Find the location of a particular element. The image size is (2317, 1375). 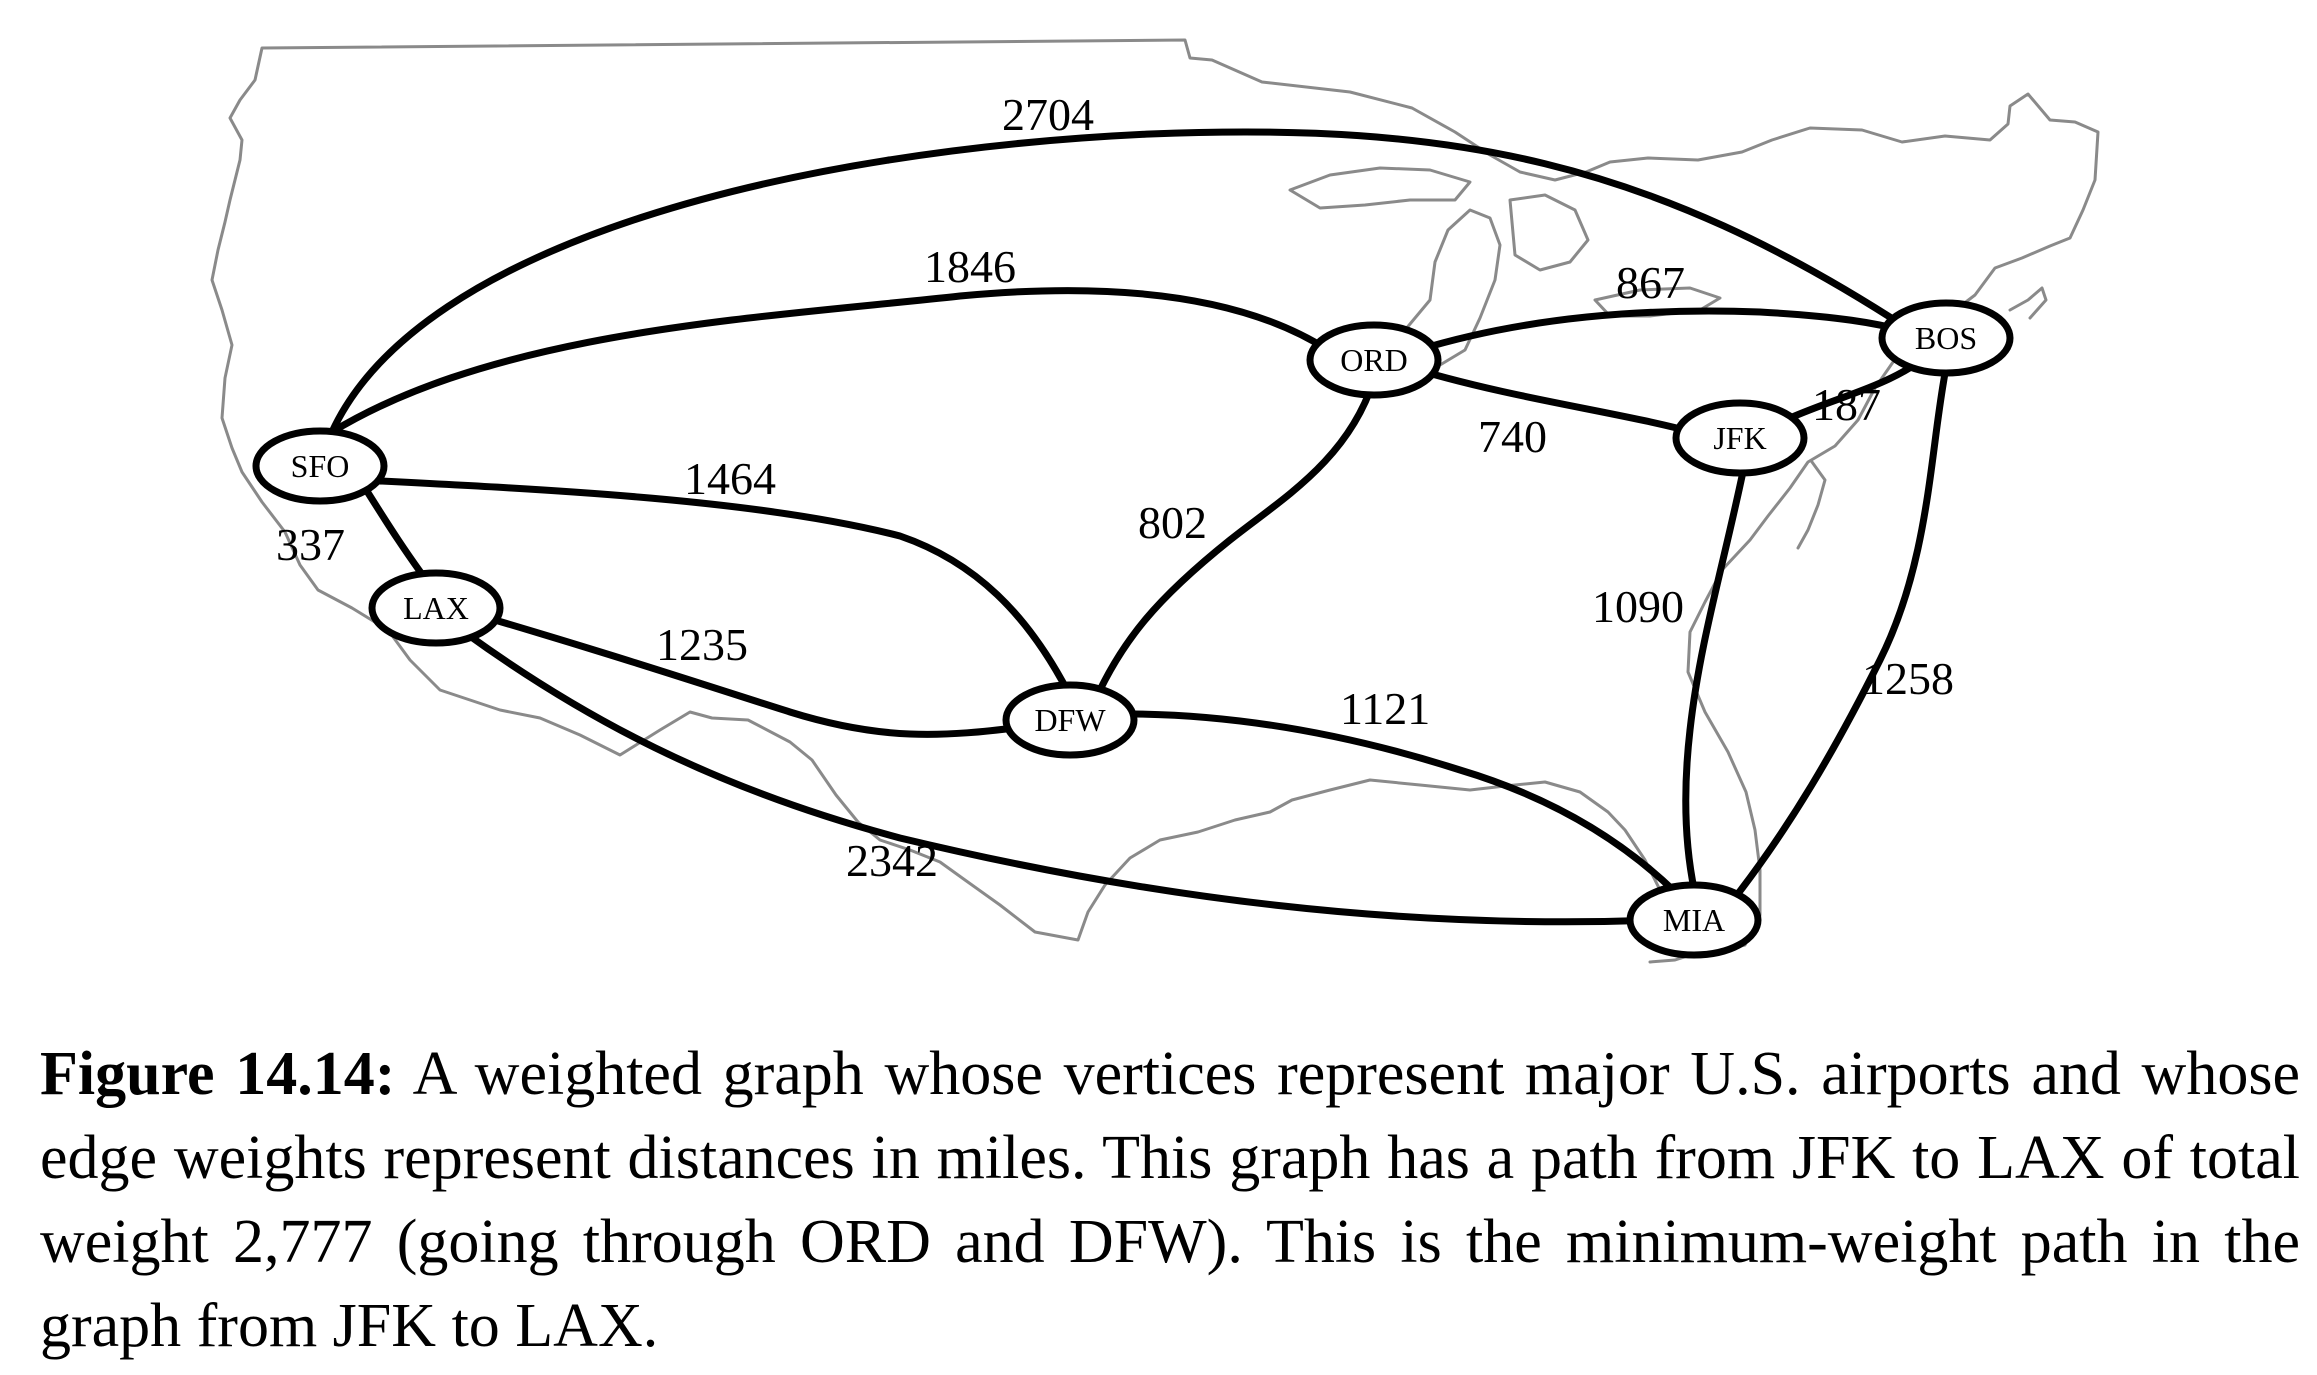

vertex-jfk-shape is located at coordinates (1740, 438).